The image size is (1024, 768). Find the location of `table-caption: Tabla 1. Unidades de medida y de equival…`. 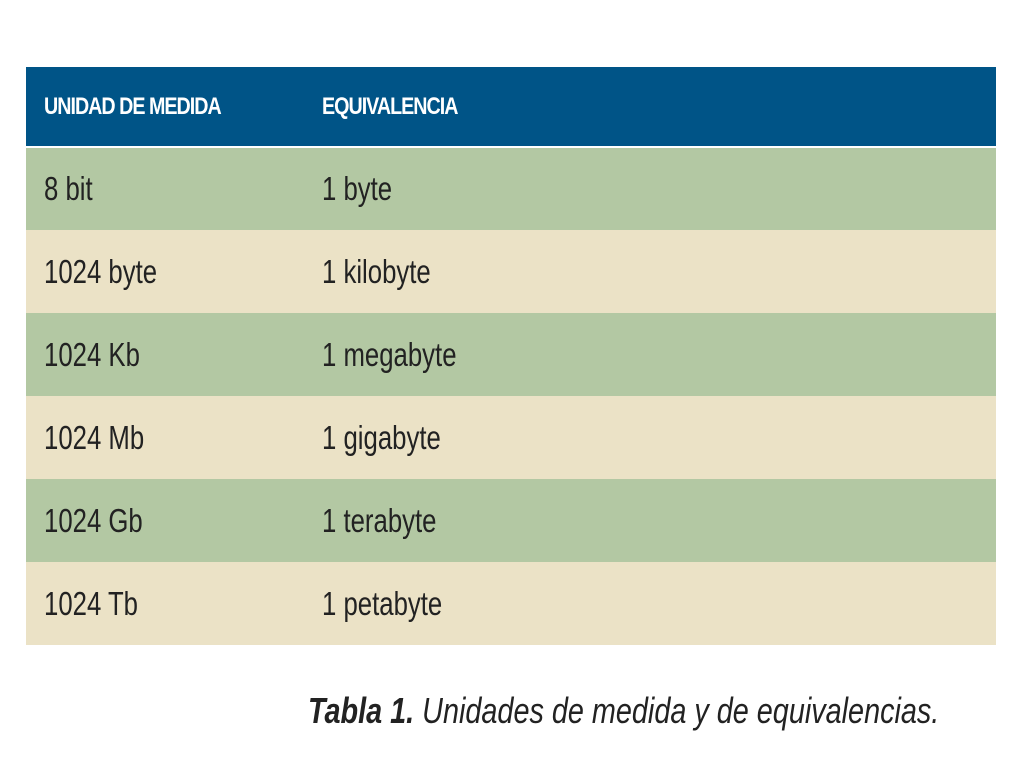

table-caption: Tabla 1. Unidades de medida y de equival… is located at coordinates (666, 711).